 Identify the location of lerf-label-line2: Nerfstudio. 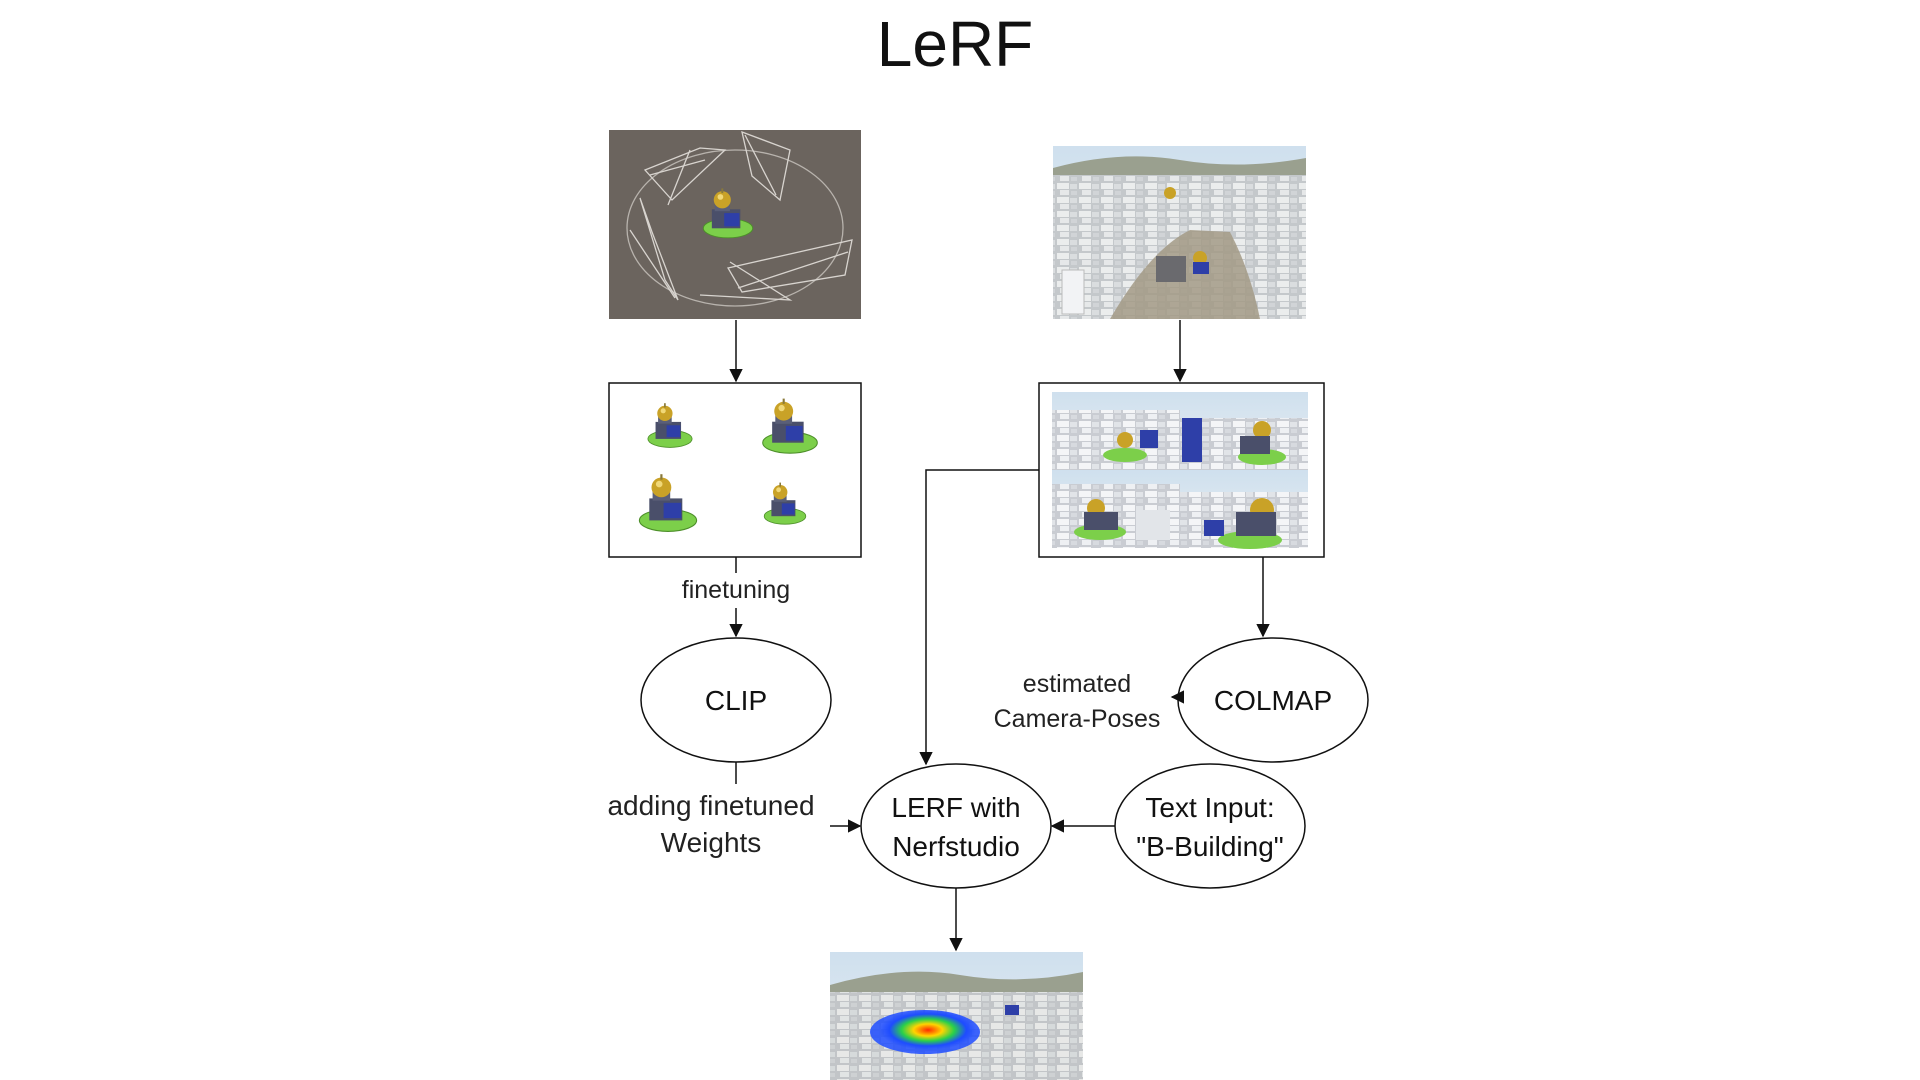
(956, 846).